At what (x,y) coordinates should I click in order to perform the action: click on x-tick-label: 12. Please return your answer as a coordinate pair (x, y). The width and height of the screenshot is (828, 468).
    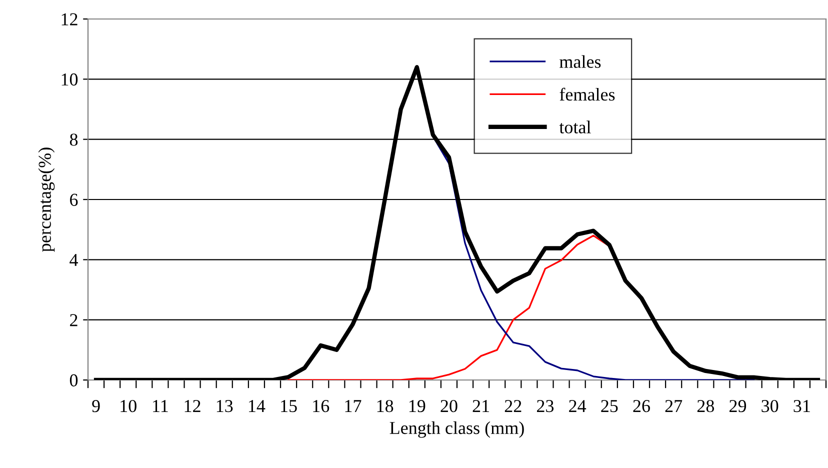
    Looking at the image, I should click on (192, 406).